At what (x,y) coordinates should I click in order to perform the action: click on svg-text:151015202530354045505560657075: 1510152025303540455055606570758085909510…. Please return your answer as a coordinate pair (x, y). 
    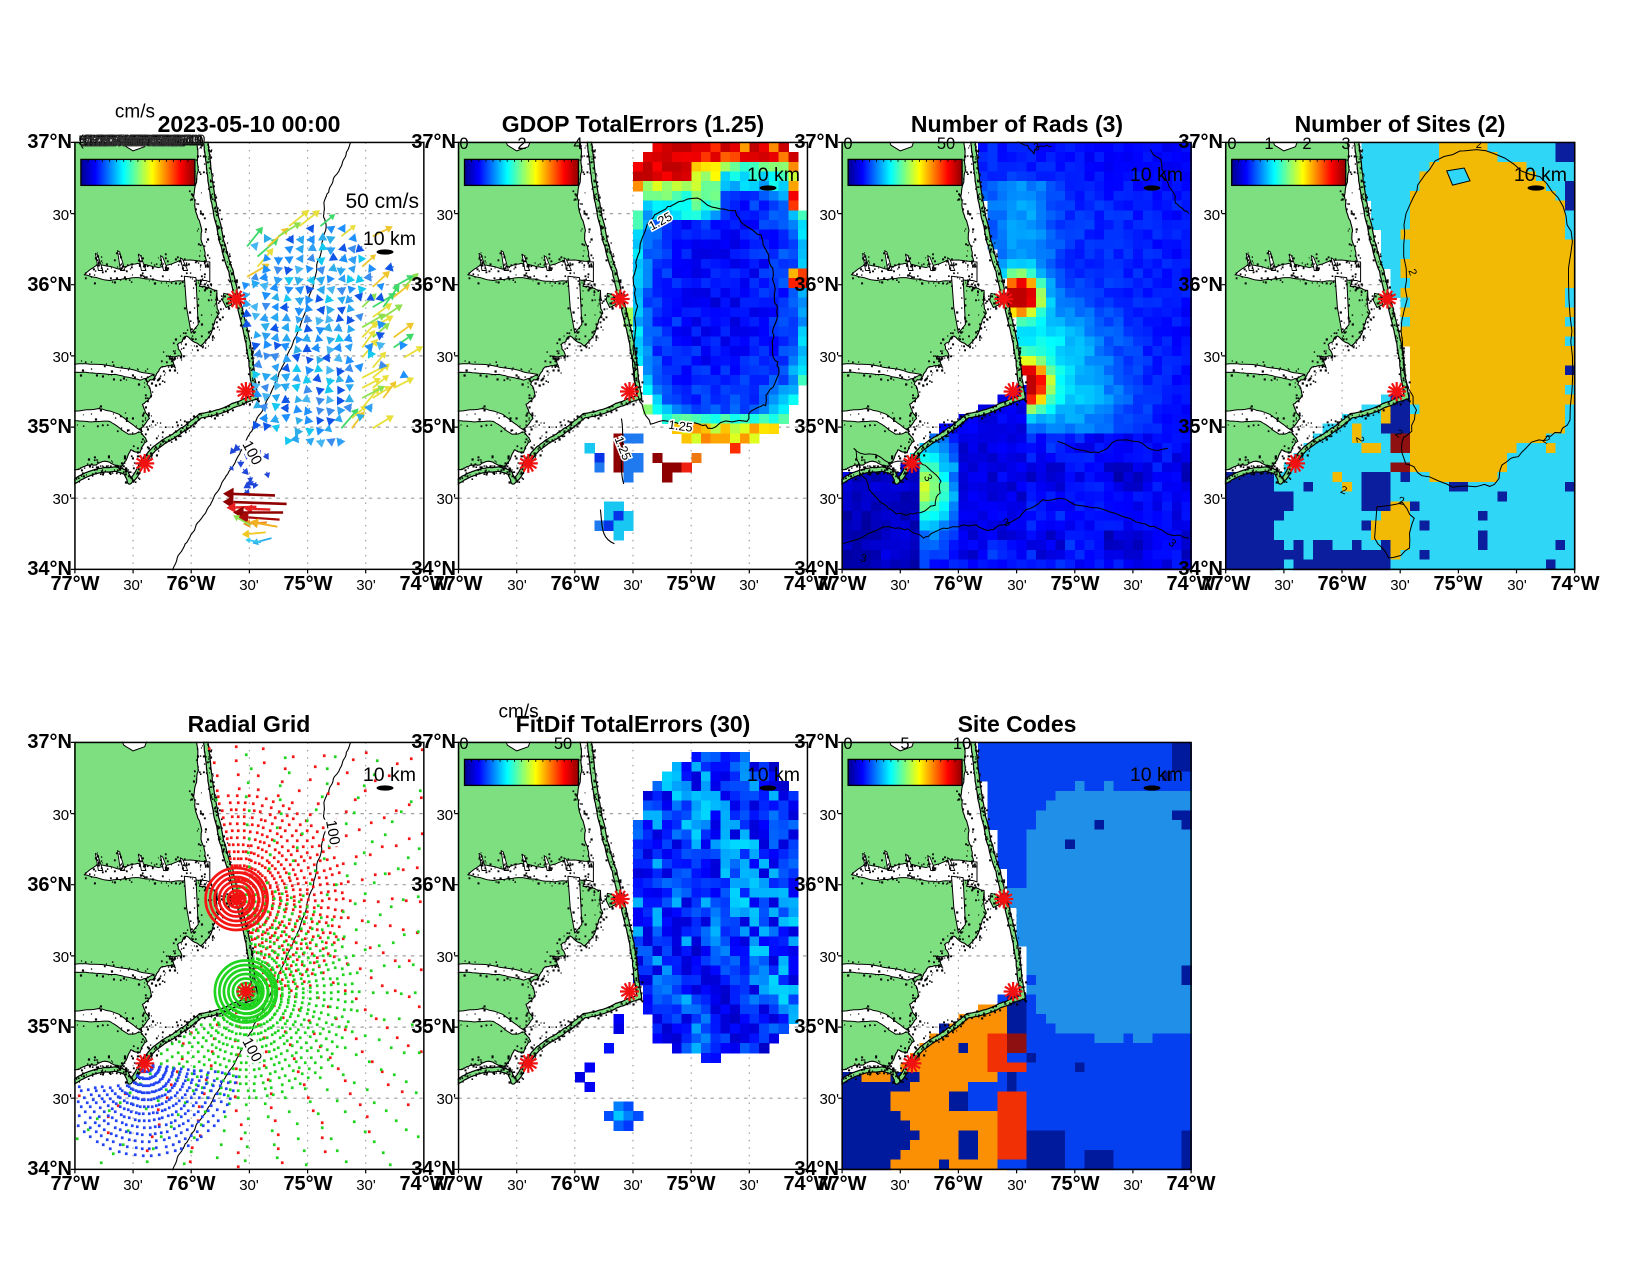
    Looking at the image, I should click on (133, 141).